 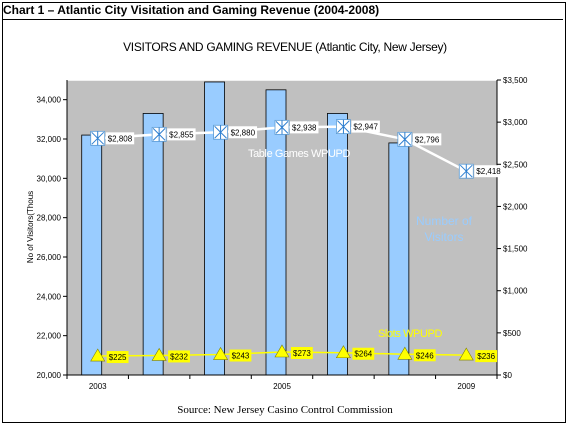 I want to click on table-games-data-label: $2,938, so click(x=304, y=127).